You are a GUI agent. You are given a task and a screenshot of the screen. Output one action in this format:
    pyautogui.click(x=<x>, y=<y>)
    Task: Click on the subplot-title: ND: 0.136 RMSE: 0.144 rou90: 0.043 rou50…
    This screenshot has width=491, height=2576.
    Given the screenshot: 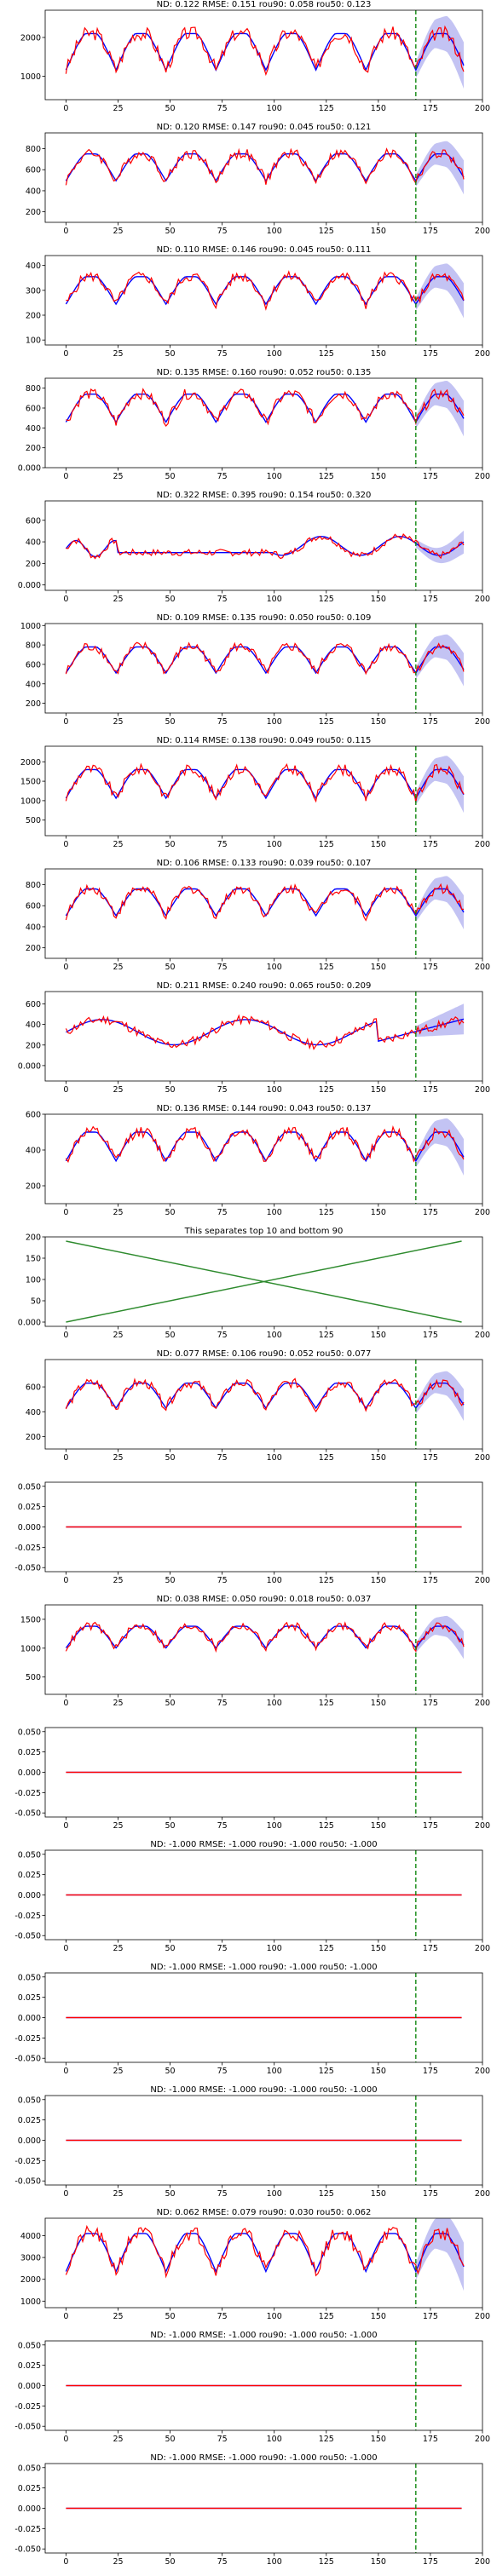 What is the action you would take?
    pyautogui.click(x=264, y=1108)
    